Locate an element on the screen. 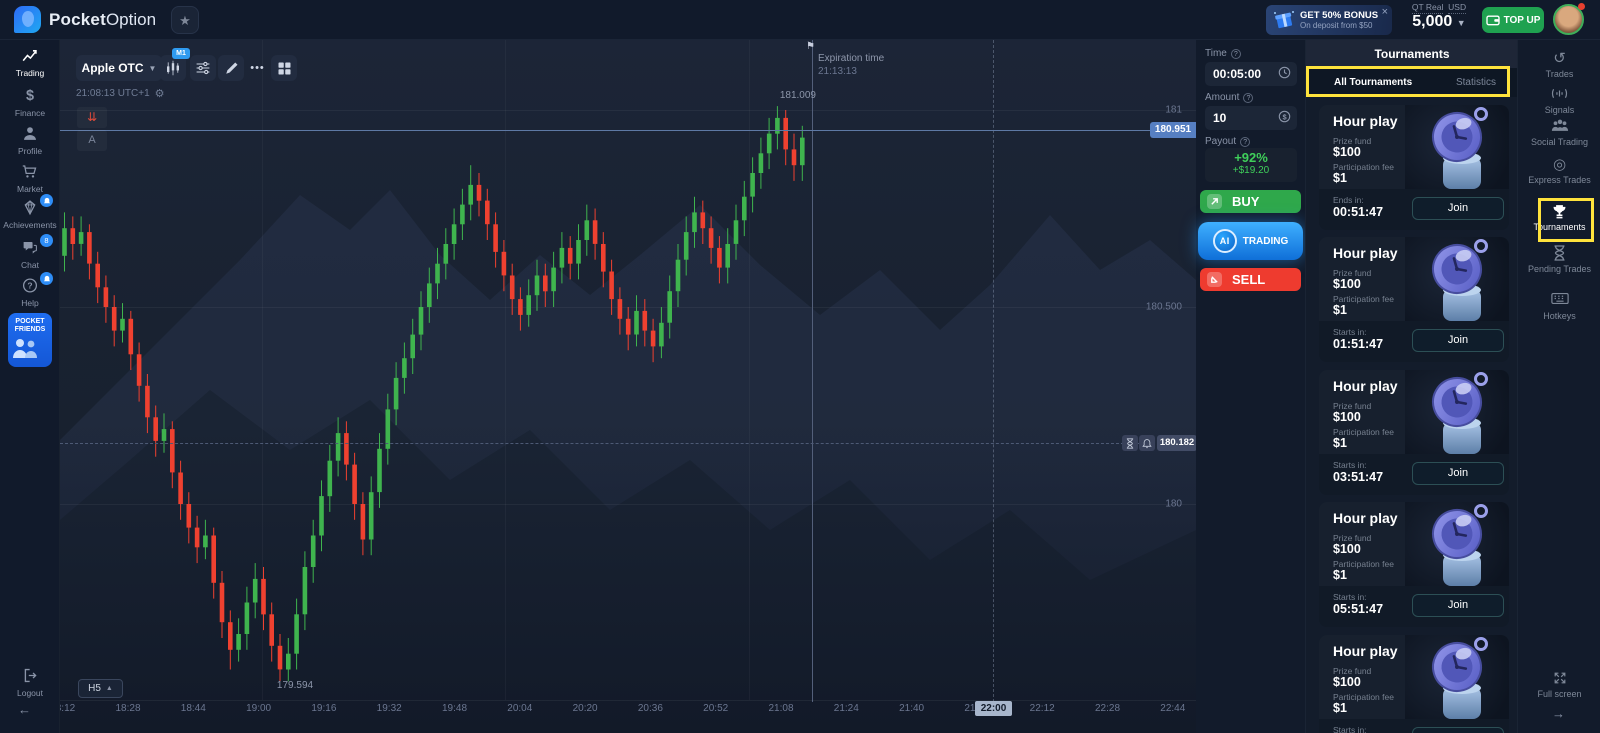  sidebar-item-trading: Trading is located at coordinates (30, 62).